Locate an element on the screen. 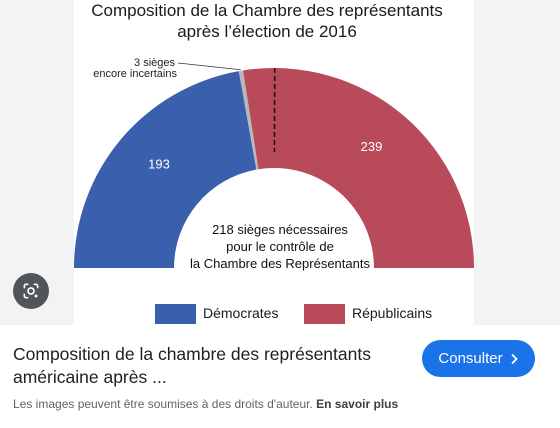 The image size is (560, 428). slice-uncertain is located at coordinates (248, 120).